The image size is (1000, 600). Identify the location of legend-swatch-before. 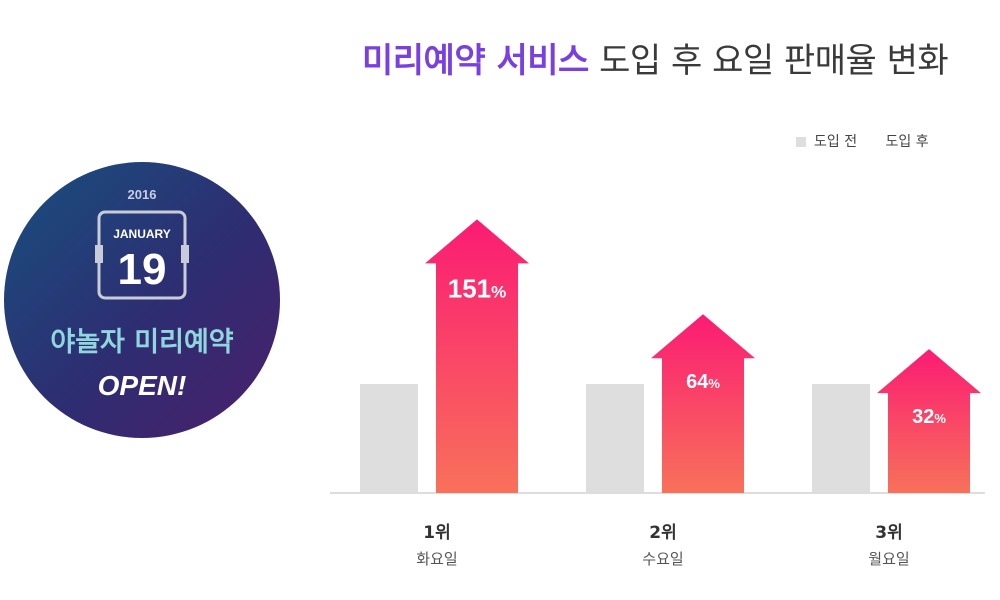
(801, 142).